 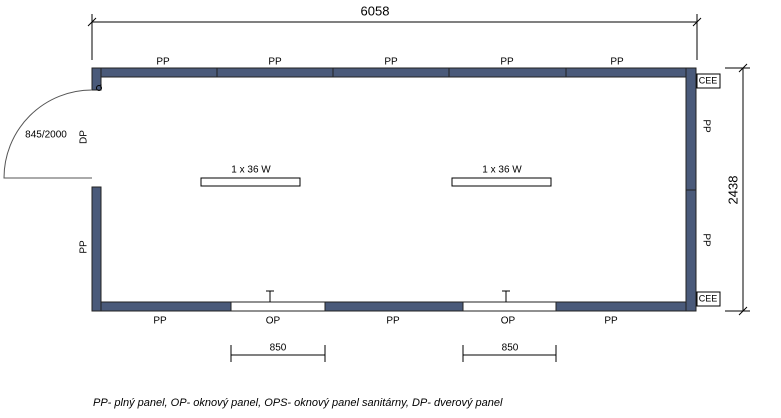 I want to click on door-size: 845/2000, so click(x=46, y=135).